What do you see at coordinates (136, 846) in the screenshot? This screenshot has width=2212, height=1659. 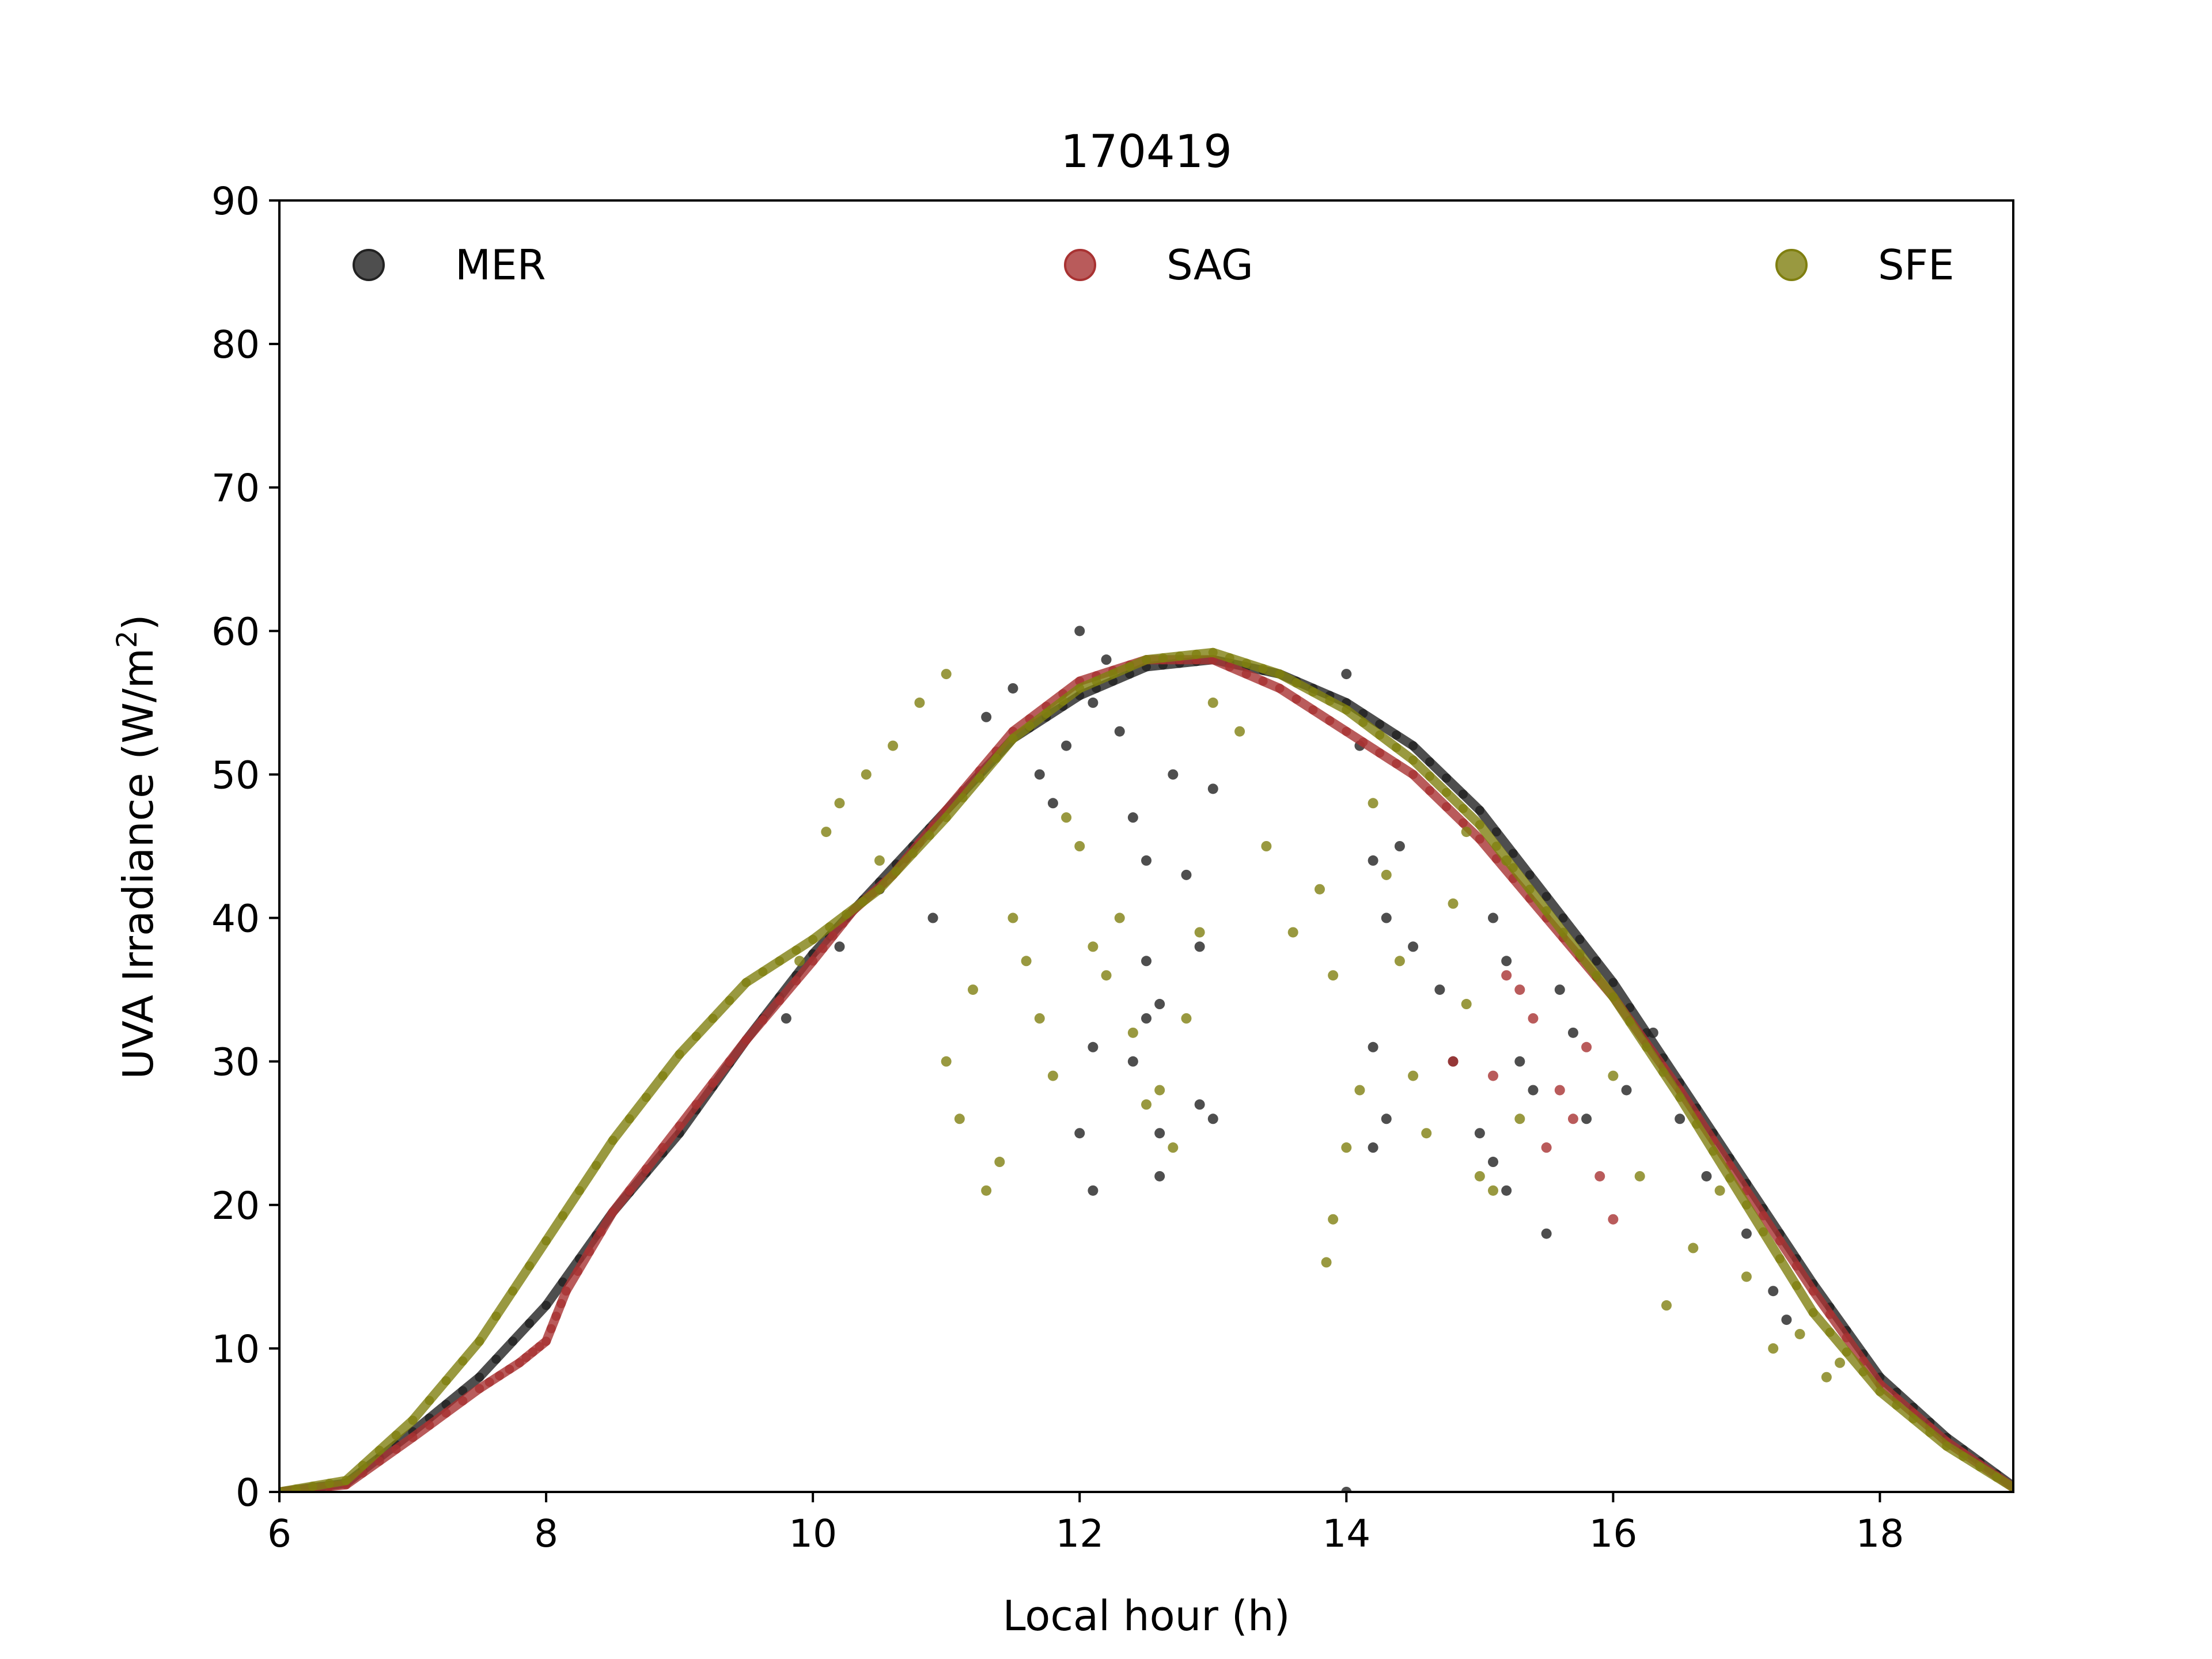 I see `y-axis-label: UVA Irradiance (W/m2)` at bounding box center [136, 846].